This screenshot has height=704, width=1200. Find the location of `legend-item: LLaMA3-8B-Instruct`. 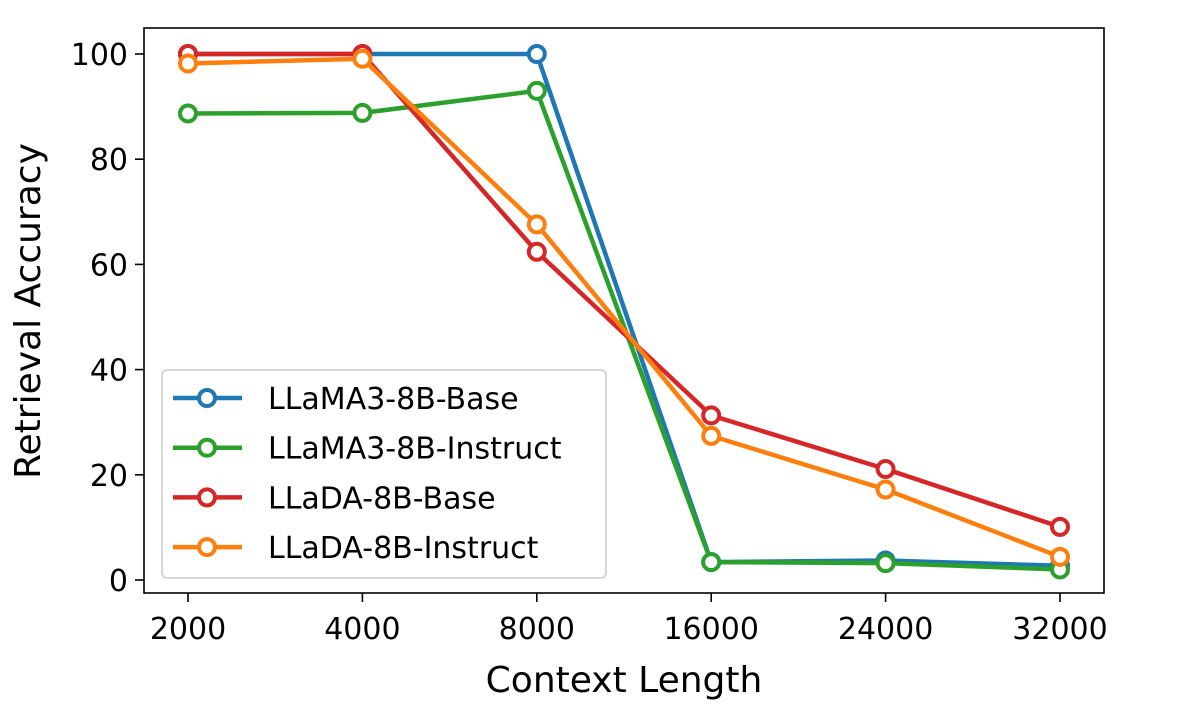

legend-item: LLaMA3-8B-Instruct is located at coordinates (367, 449).